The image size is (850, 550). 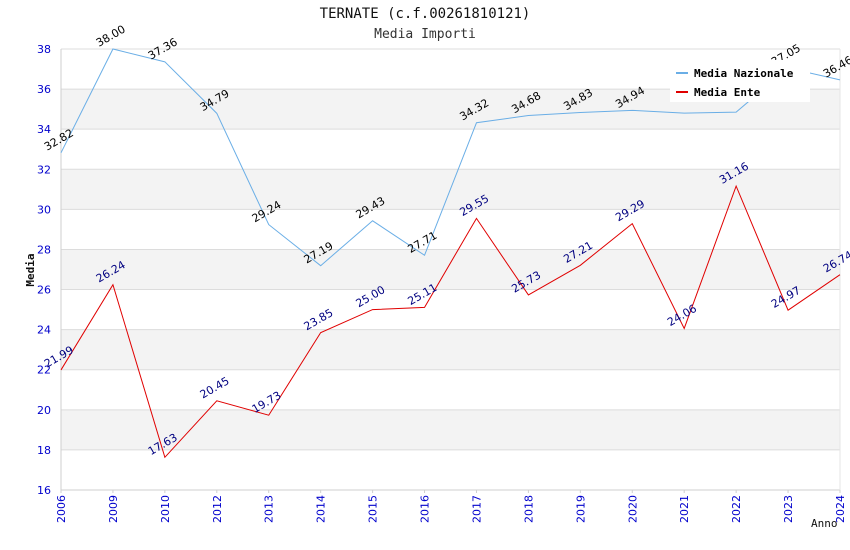 I want to click on y-tick-label: 18, so click(x=44, y=450).